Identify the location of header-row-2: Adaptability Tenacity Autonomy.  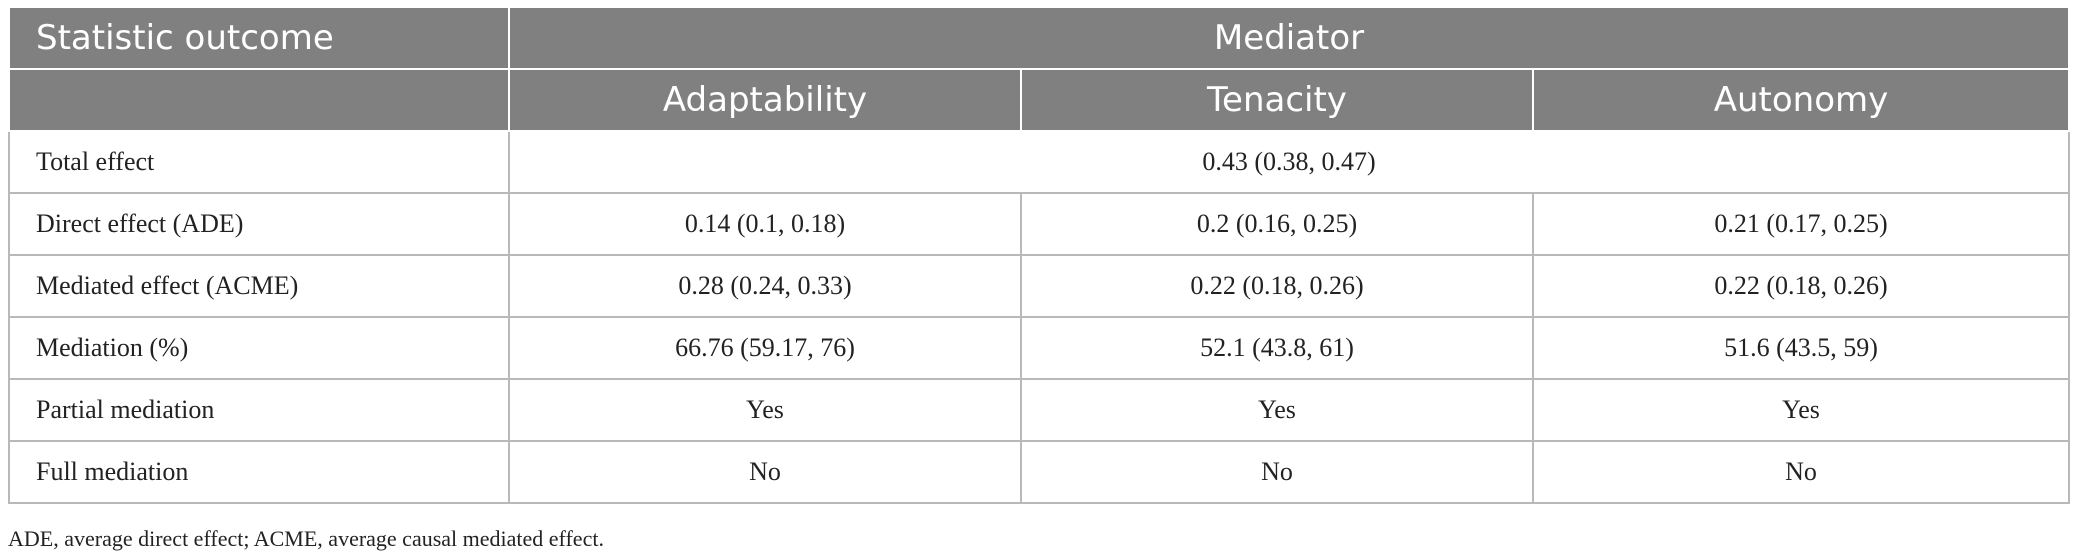
(1039, 100).